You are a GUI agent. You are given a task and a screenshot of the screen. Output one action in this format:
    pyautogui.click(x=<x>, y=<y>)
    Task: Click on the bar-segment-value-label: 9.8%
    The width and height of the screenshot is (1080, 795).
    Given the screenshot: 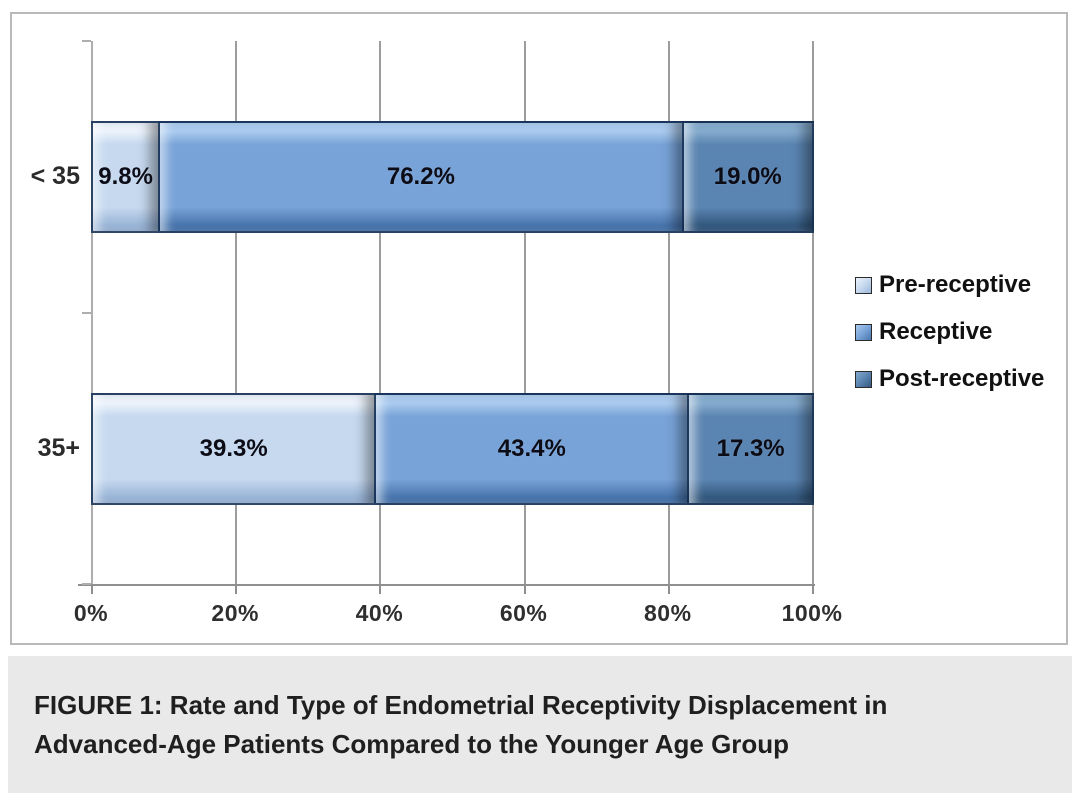 What is the action you would take?
    pyautogui.click(x=125, y=176)
    